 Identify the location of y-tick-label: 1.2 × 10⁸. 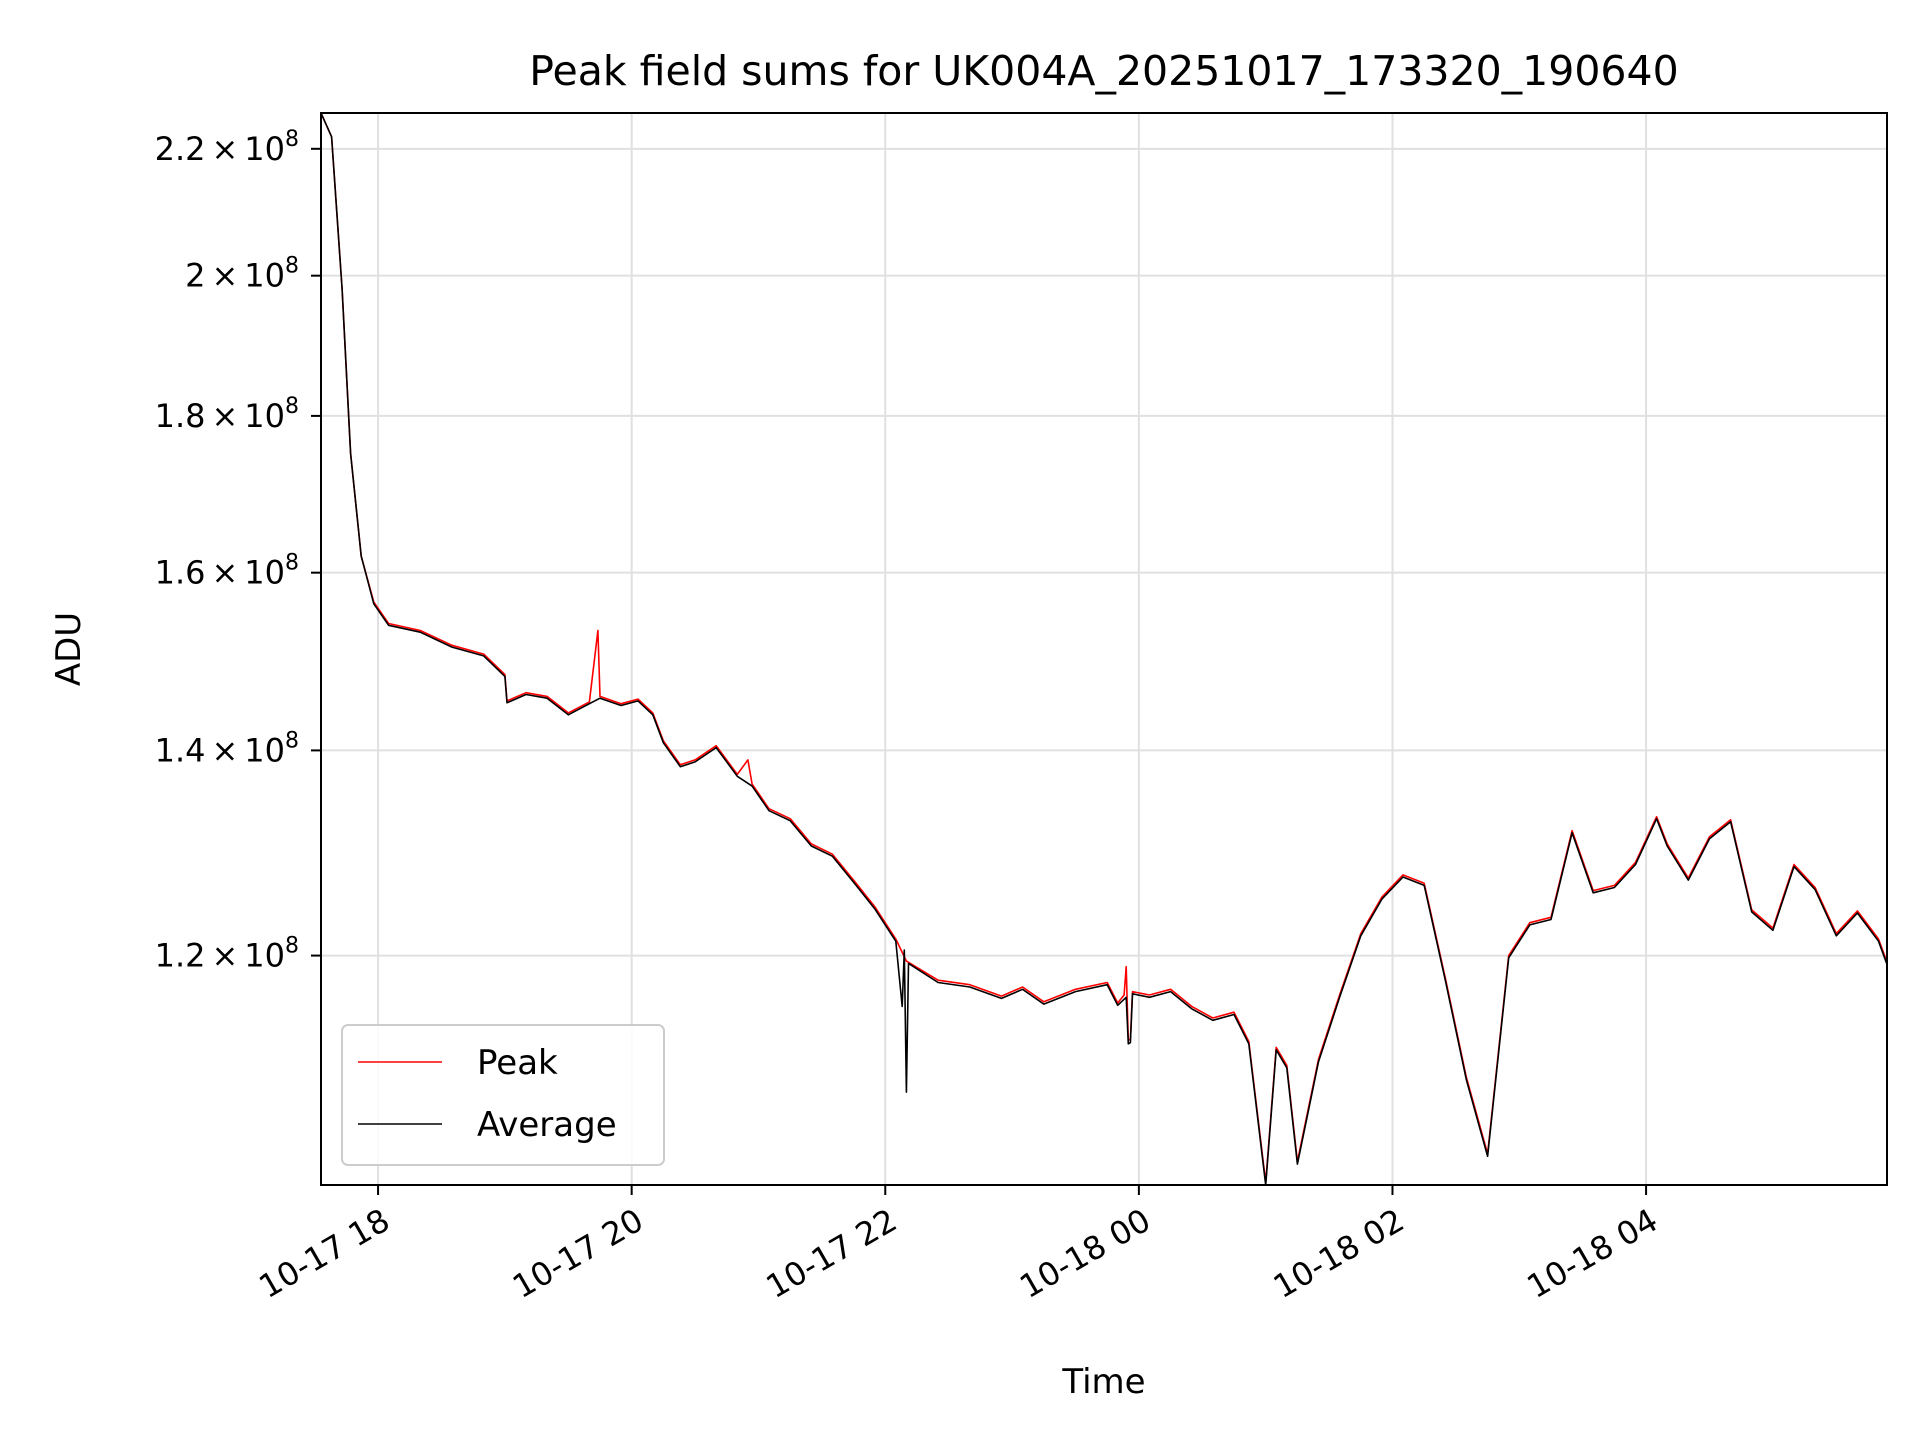
(227, 954).